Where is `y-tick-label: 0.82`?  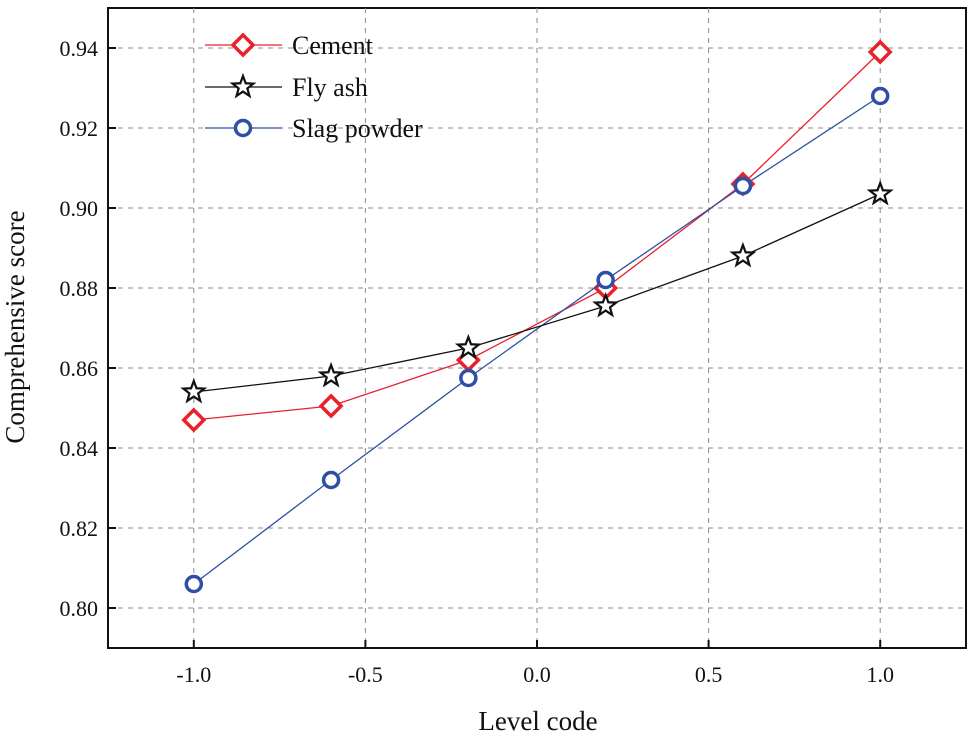 y-tick-label: 0.82 is located at coordinates (79, 528).